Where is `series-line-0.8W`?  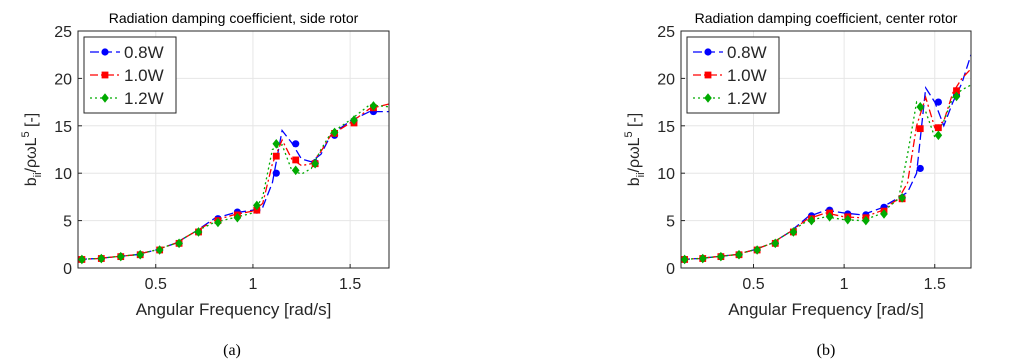
series-line-0.8W is located at coordinates (233, 185).